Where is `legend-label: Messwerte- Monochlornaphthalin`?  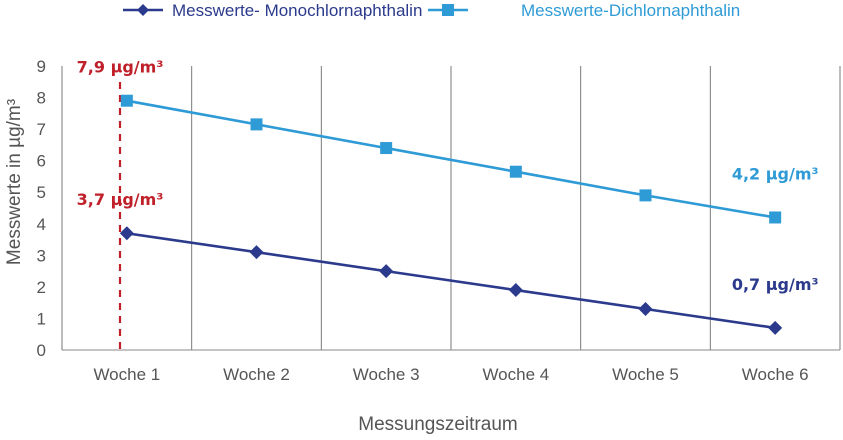
legend-label: Messwerte- Monochlornaphthalin is located at coordinates (297, 10).